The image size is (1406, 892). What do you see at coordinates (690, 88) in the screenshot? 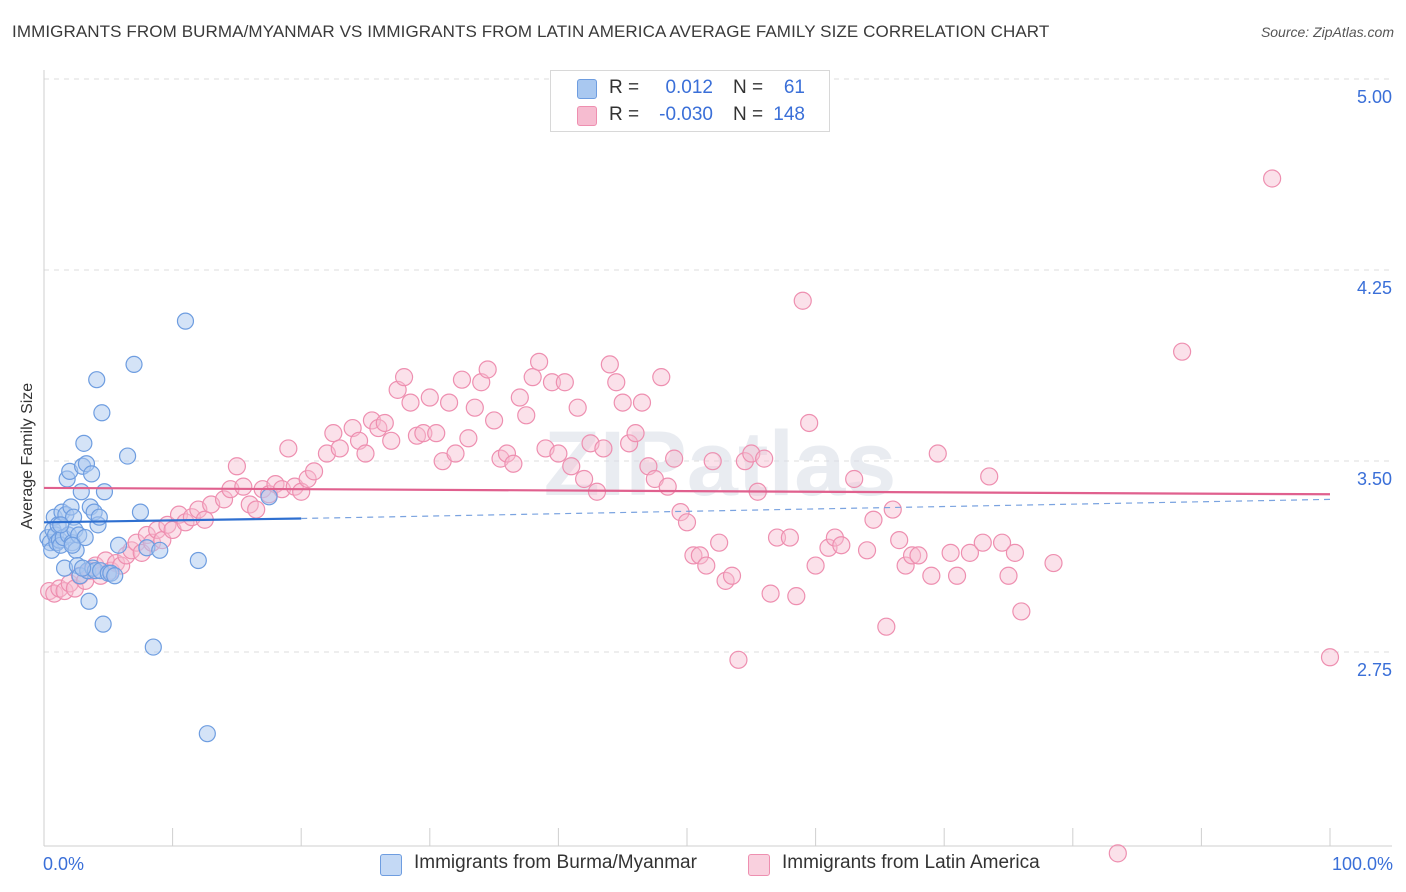
I see `legend-row-burma: R = 0.012 N = 61` at bounding box center [690, 88].